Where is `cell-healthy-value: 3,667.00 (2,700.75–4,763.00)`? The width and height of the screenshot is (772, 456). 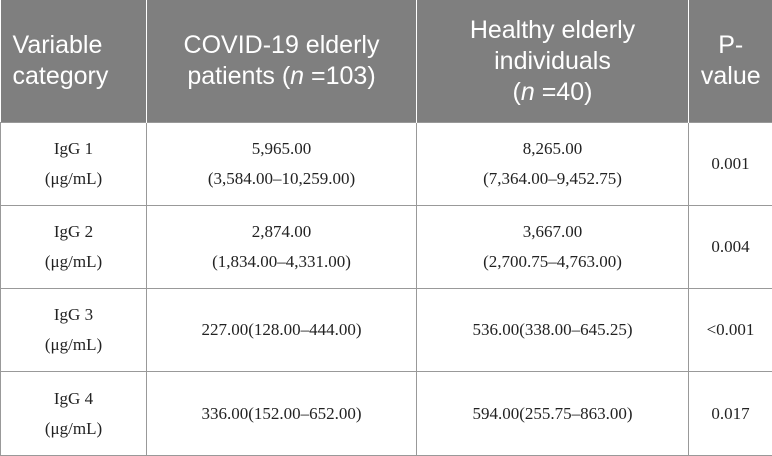 cell-healthy-value: 3,667.00 (2,700.75–4,763.00) is located at coordinates (552, 247).